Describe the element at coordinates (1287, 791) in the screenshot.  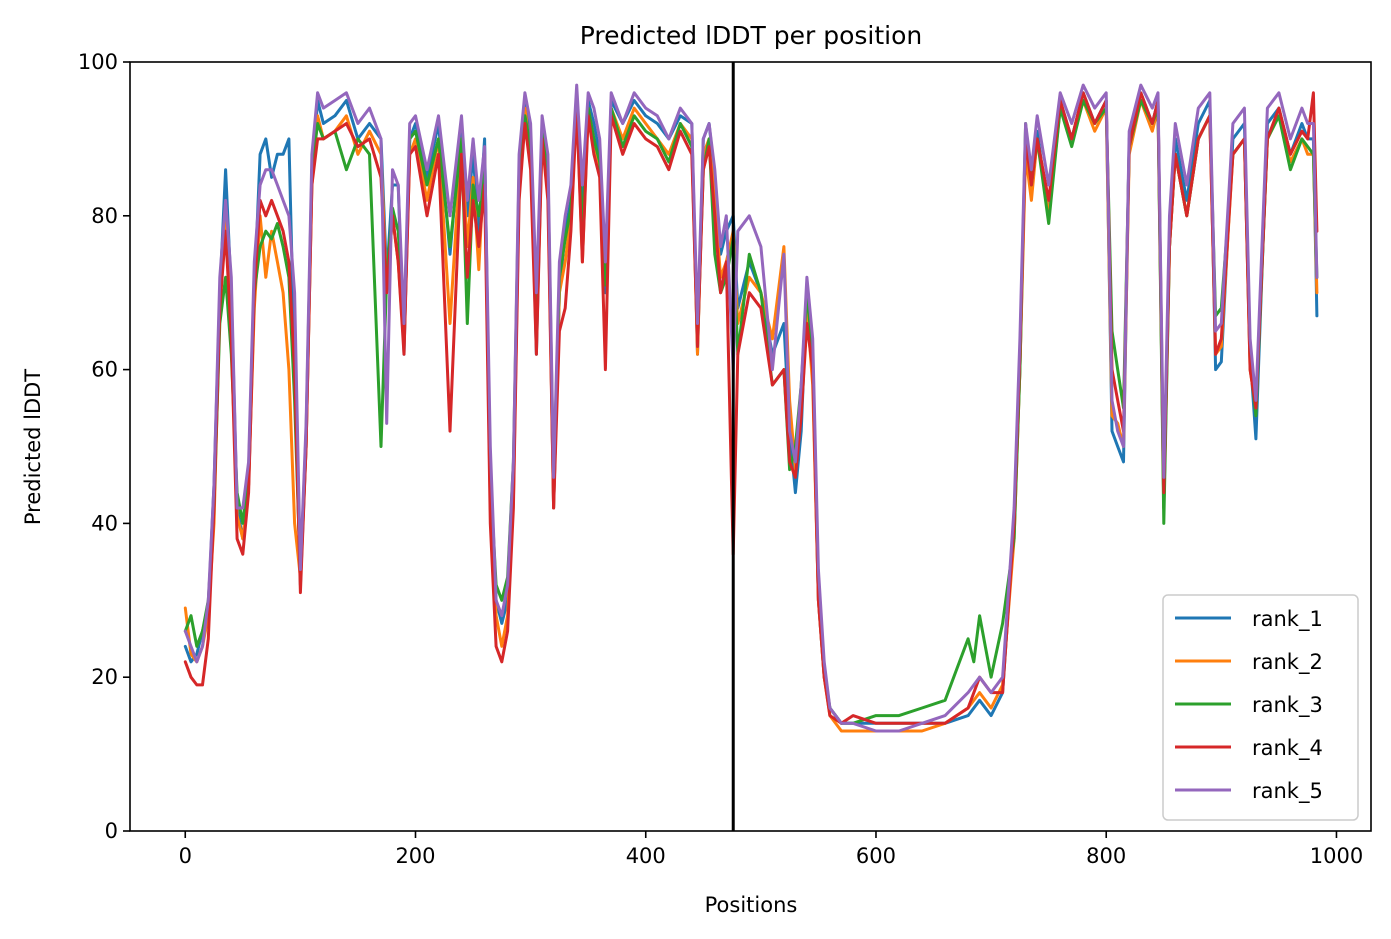
I see `legend-label-rank_5: rank_5` at that location.